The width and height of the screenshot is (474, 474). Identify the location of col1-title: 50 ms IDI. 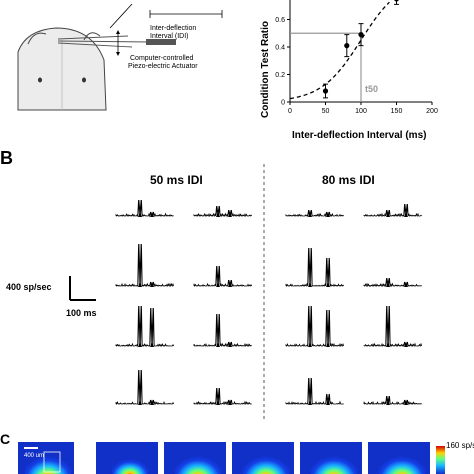
(176, 180).